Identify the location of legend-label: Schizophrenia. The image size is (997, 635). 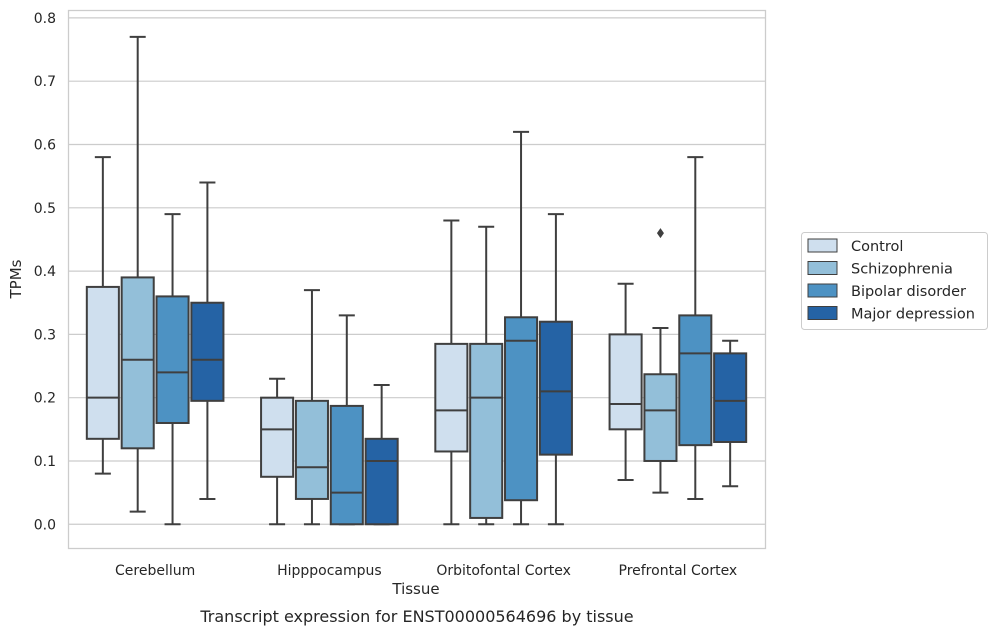
(902, 270).